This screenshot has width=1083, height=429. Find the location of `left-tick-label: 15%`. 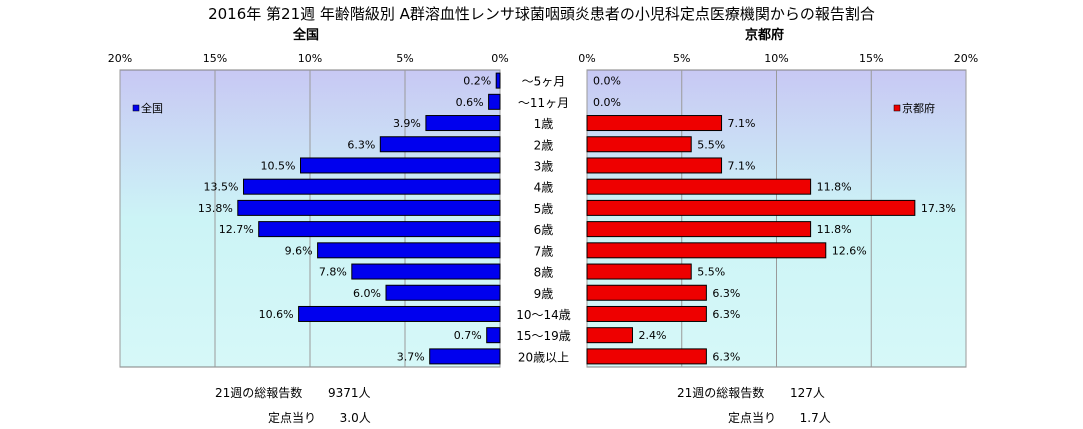

left-tick-label: 15% is located at coordinates (215, 58).